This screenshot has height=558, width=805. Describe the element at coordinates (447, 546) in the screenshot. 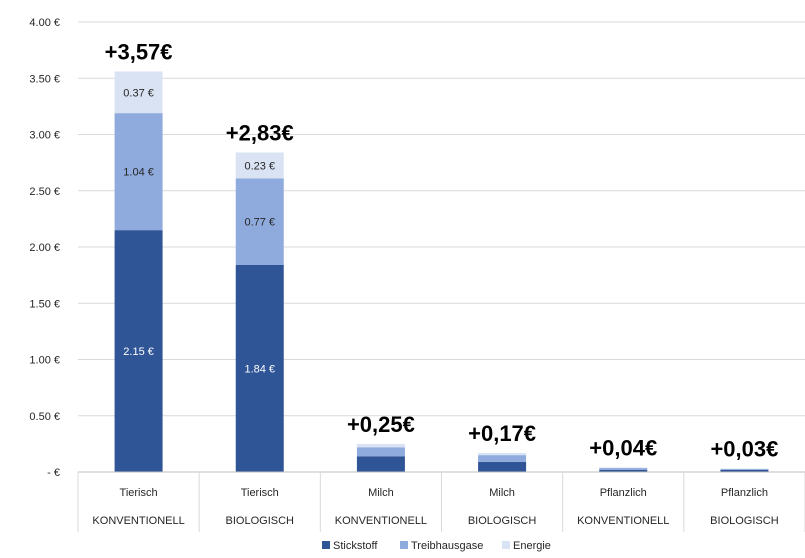

I see `legend-label: Treibhausgase` at that location.